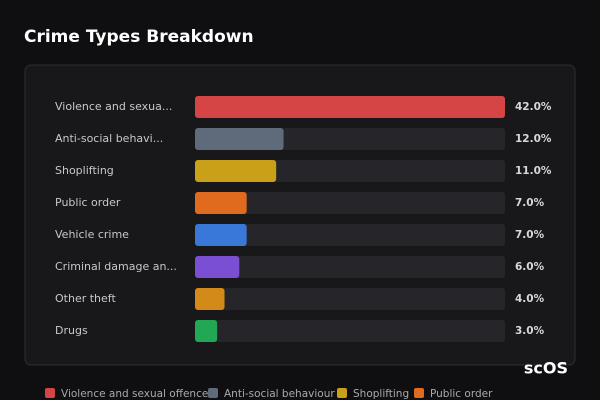  What do you see at coordinates (530, 331) in the screenshot?
I see `value-label: 3.0%` at bounding box center [530, 331].